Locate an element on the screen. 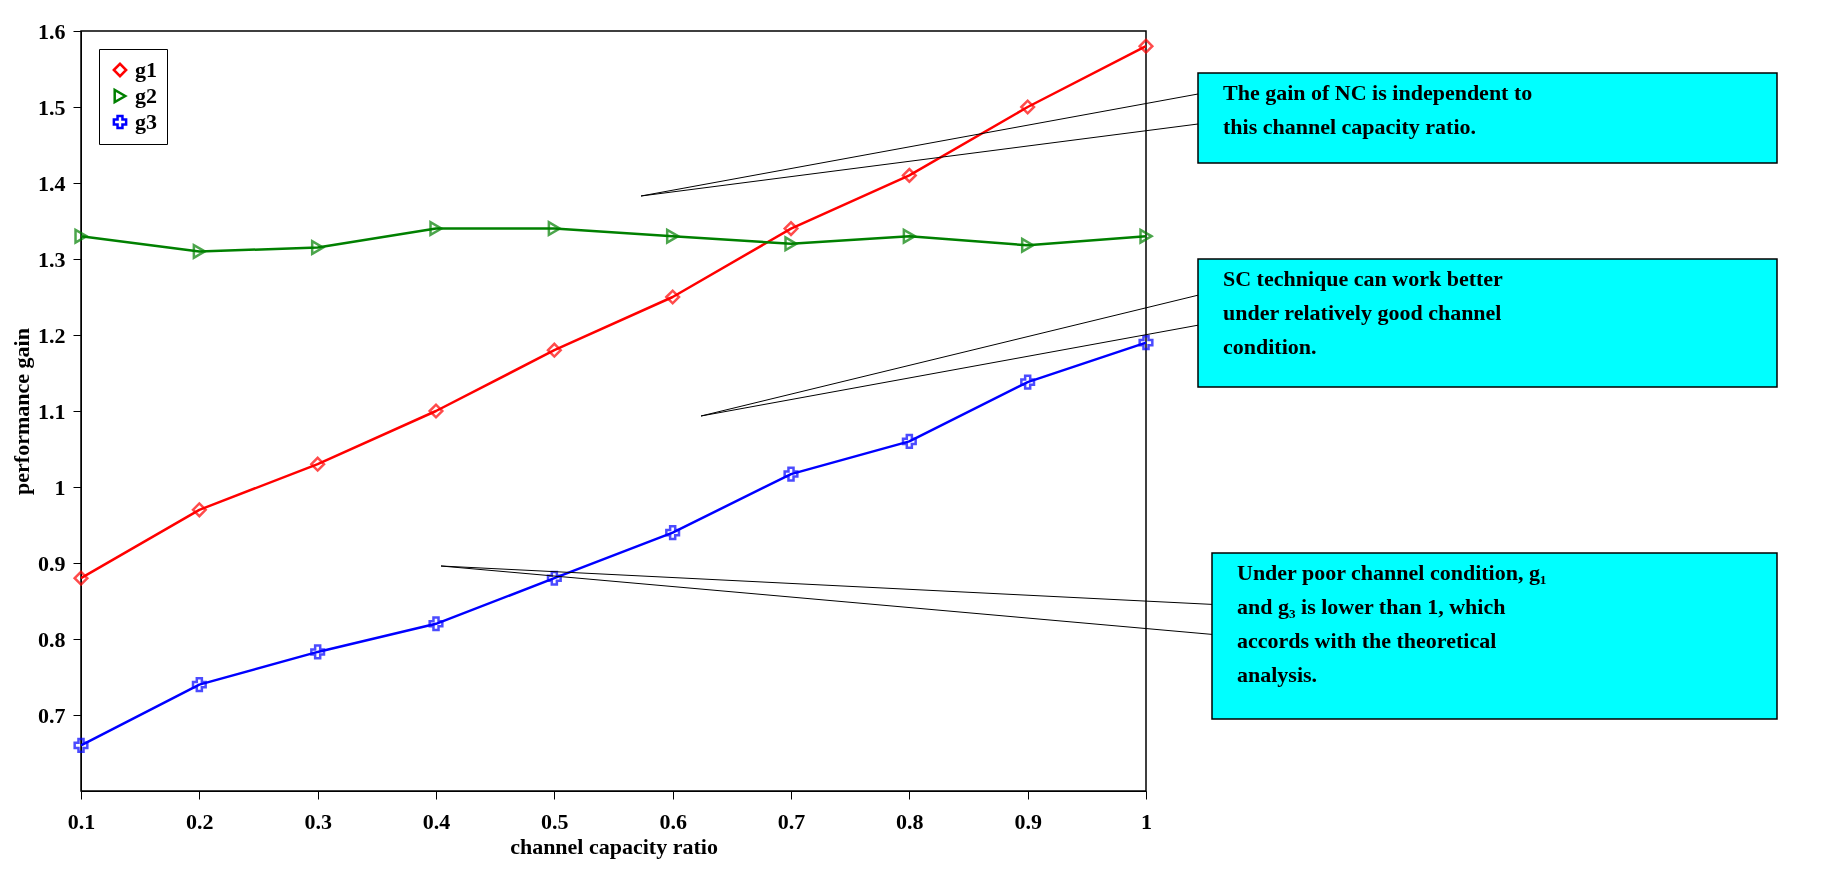  x-tick-label: 0.3 is located at coordinates (318, 821).